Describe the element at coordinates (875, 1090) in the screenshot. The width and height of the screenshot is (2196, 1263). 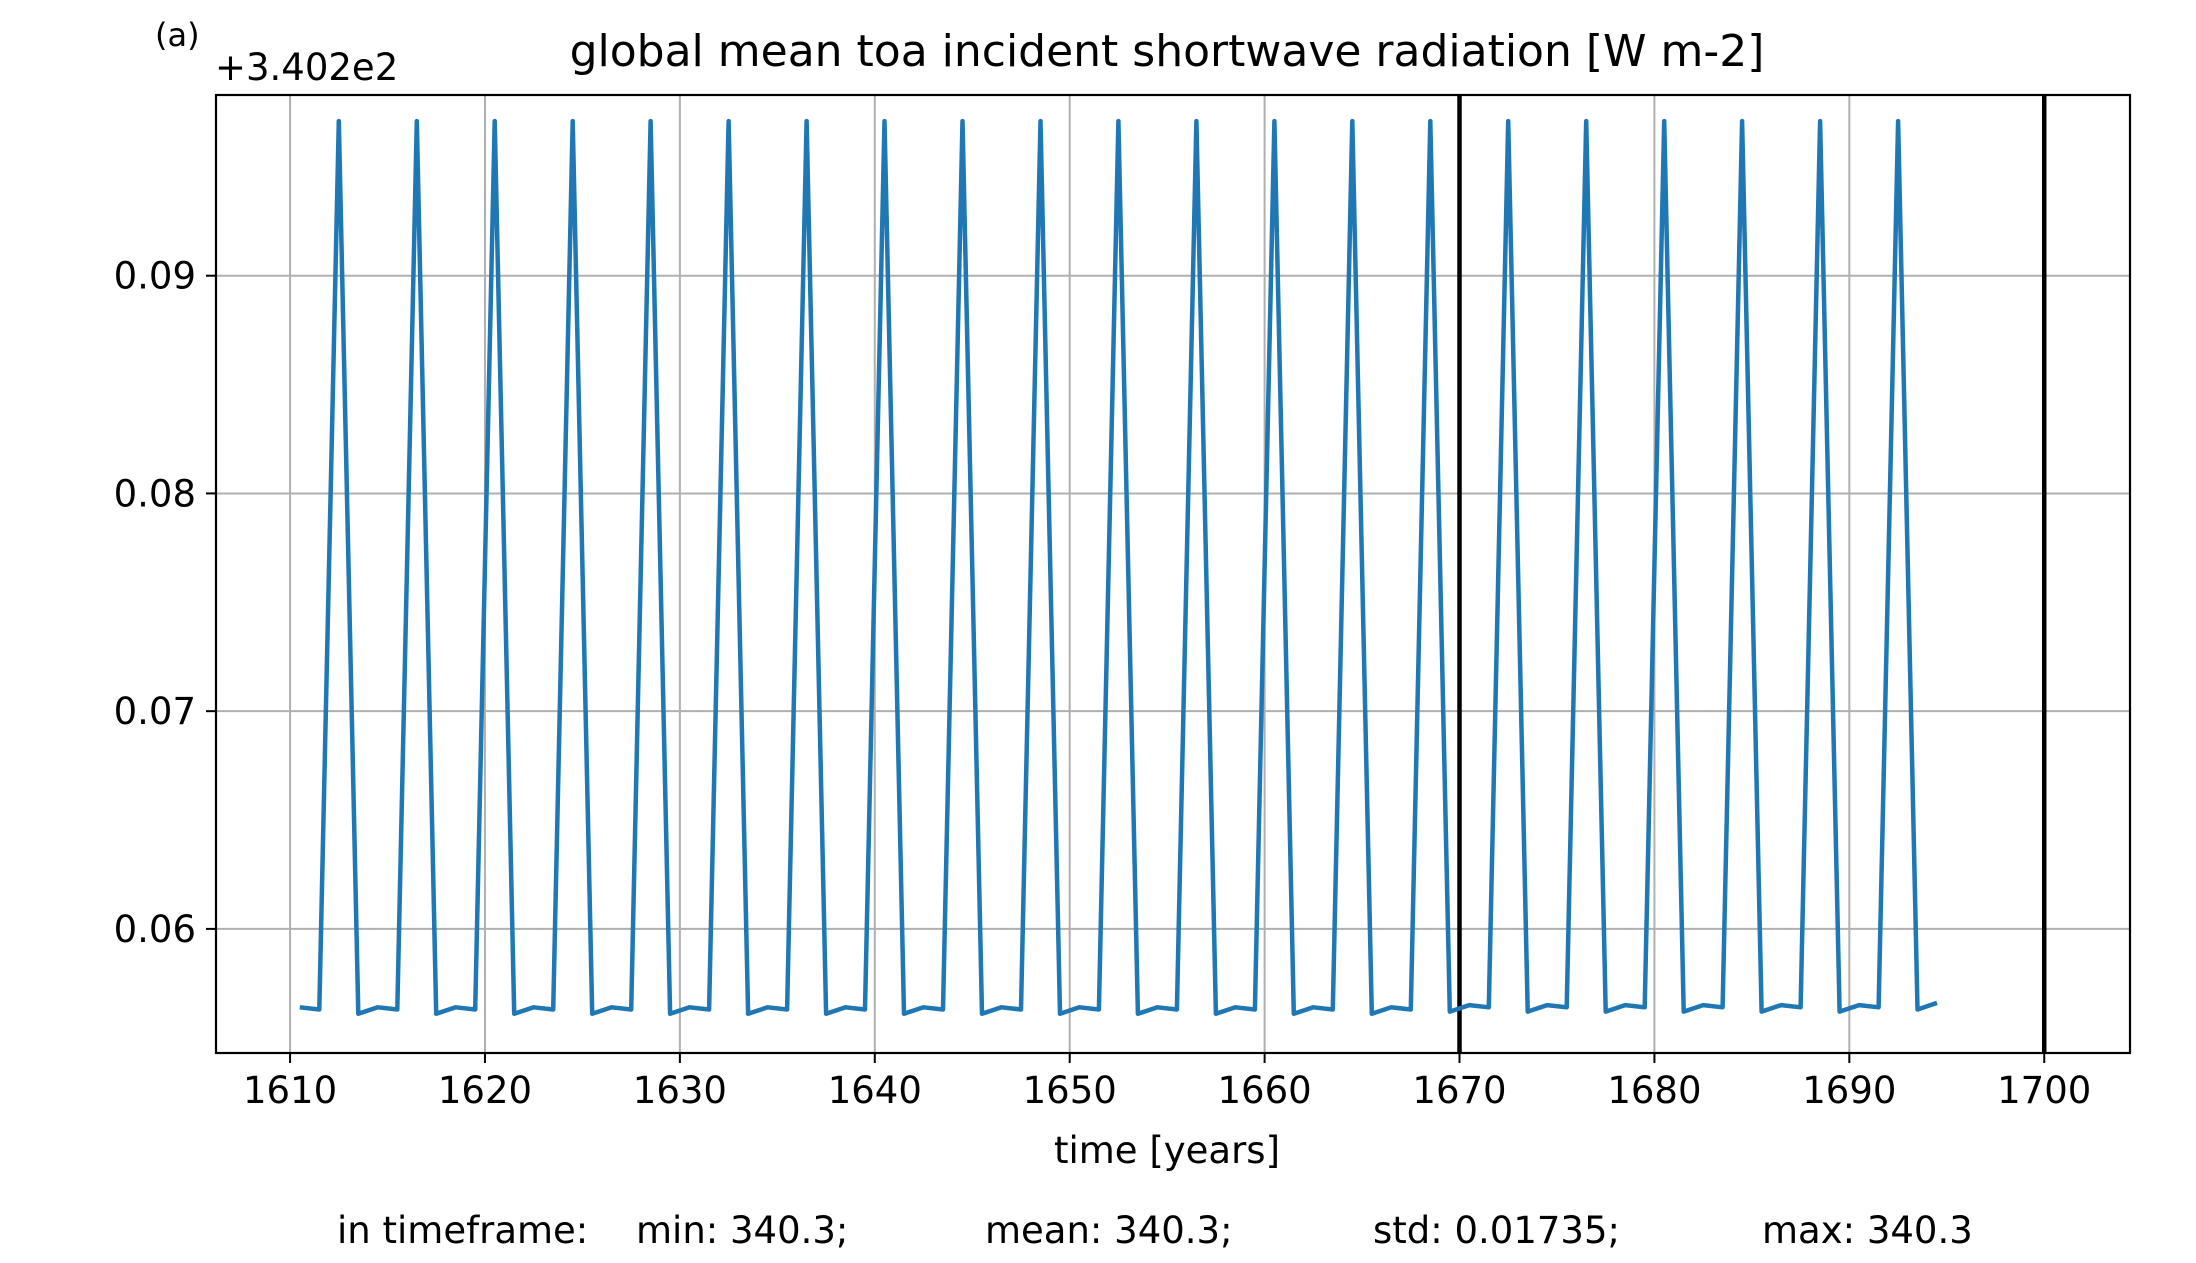
I see `x-tick-label: 1640` at that location.